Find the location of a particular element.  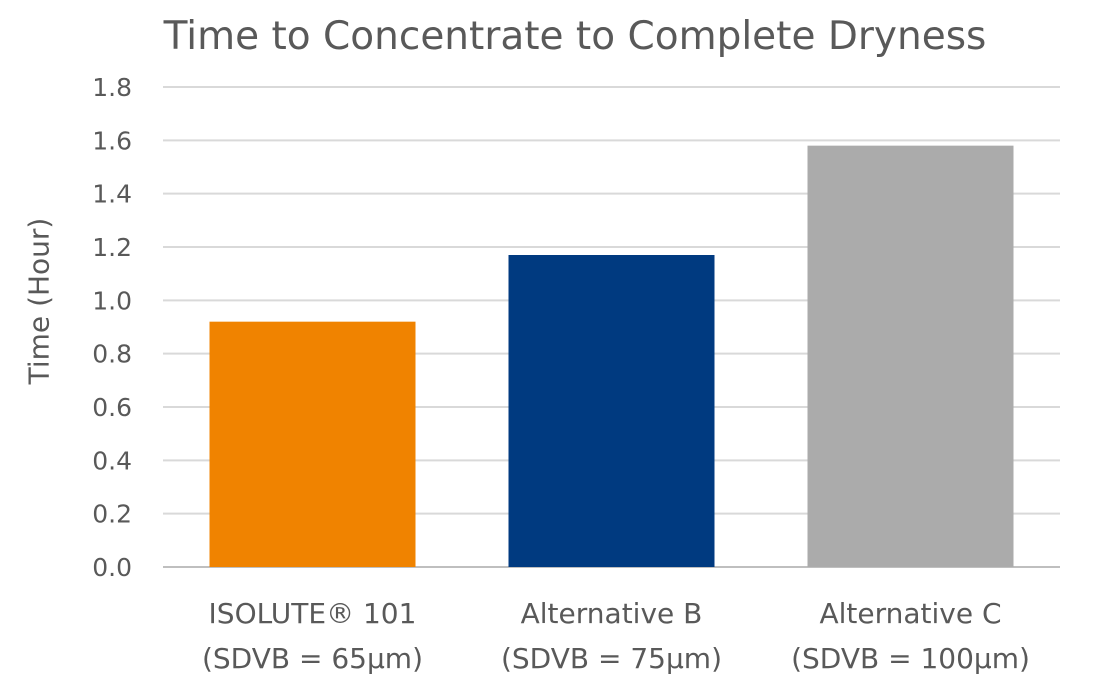

y-tick-label: 0.2 is located at coordinates (112, 514).